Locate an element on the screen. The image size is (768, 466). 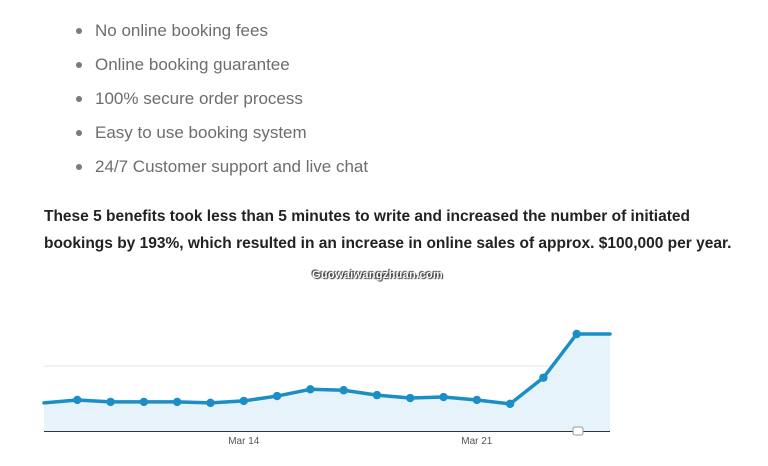
annotation-icon is located at coordinates (578, 431).